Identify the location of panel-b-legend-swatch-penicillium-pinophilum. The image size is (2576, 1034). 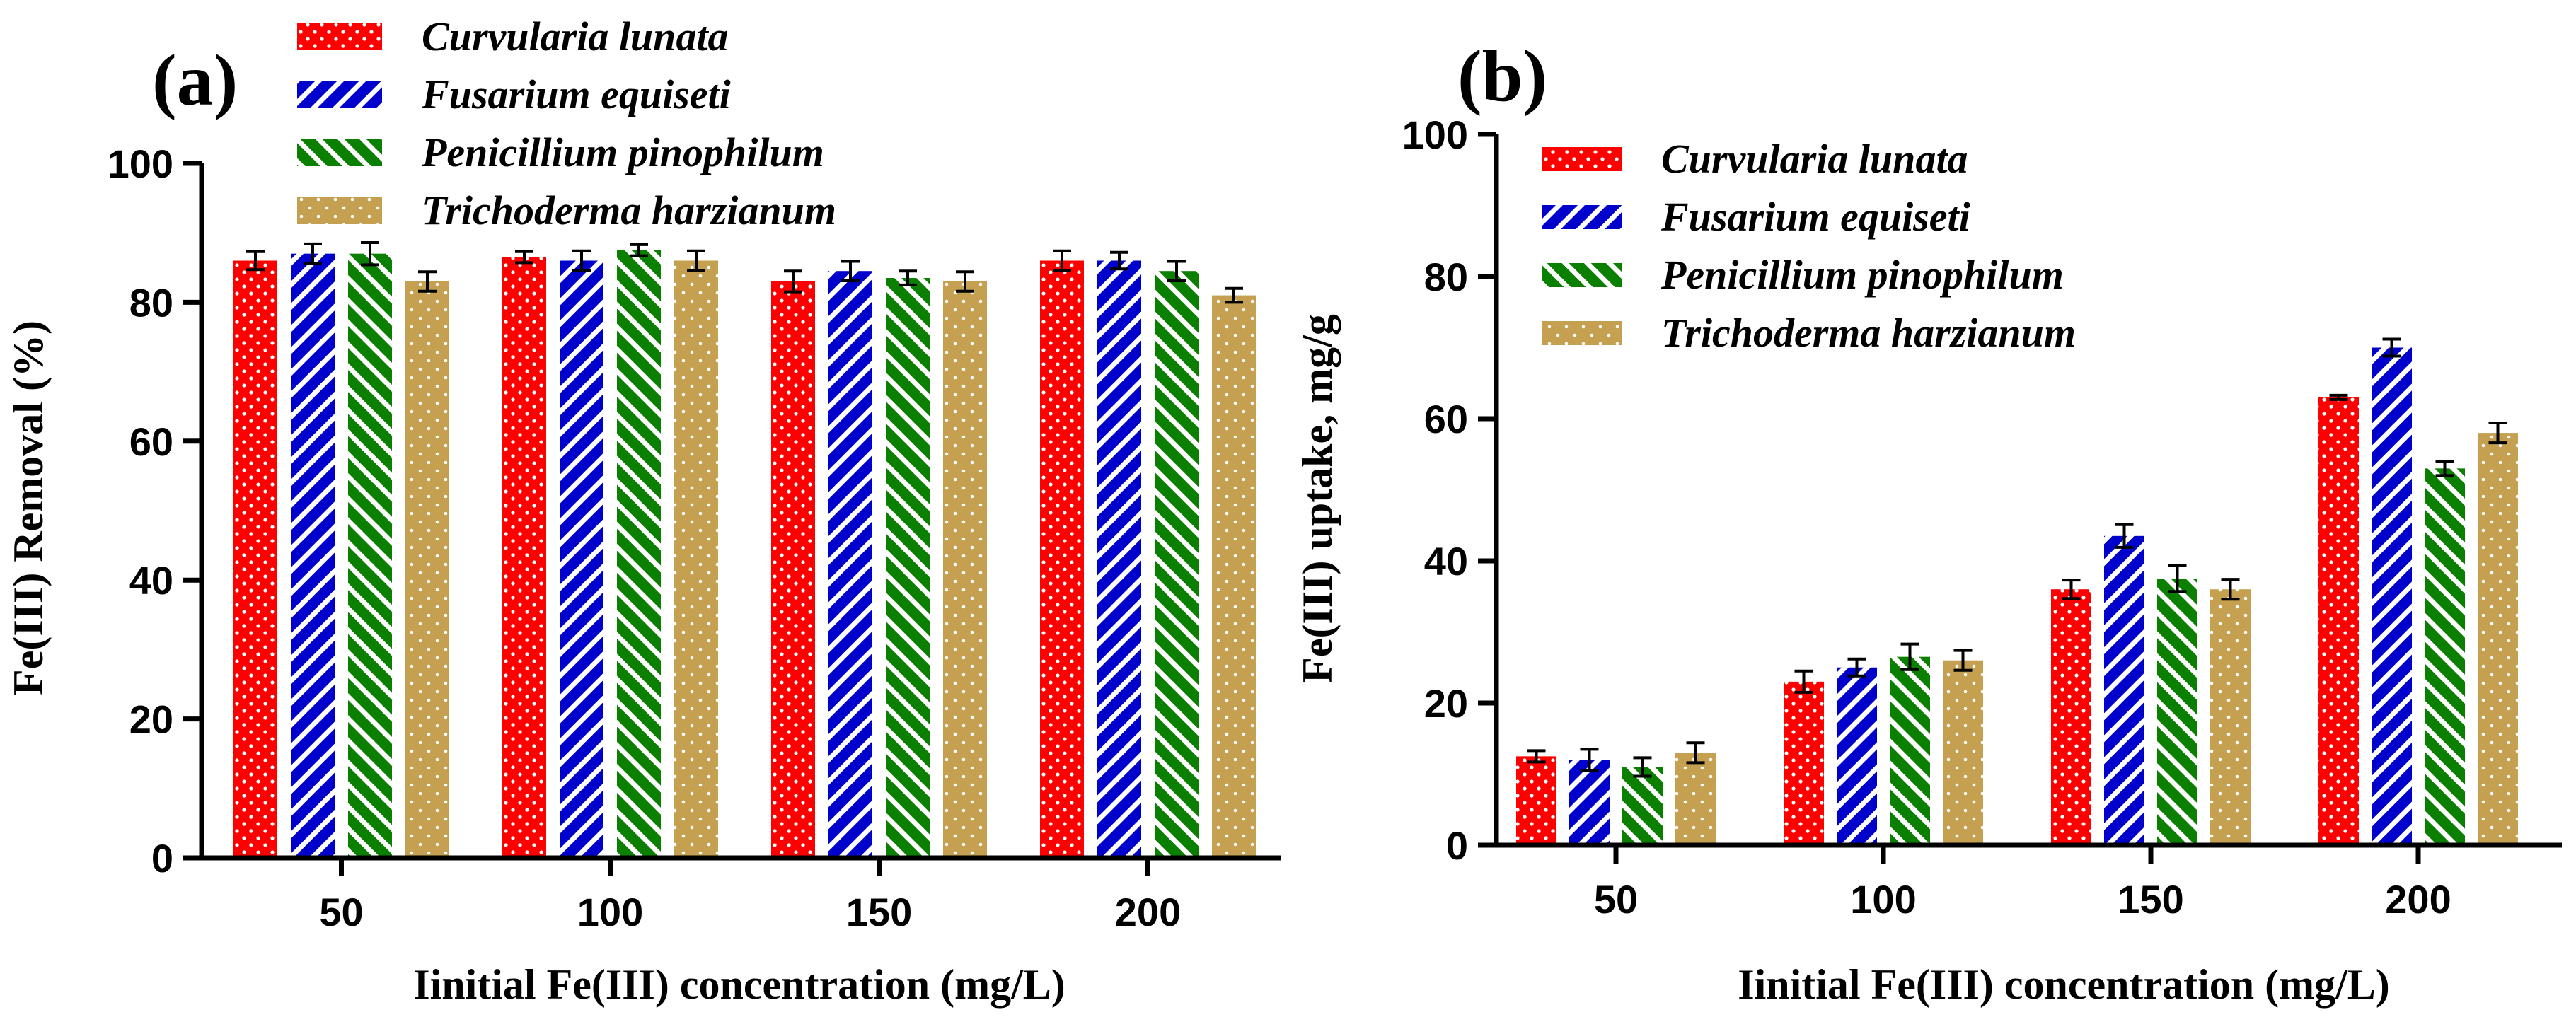
(1582, 275).